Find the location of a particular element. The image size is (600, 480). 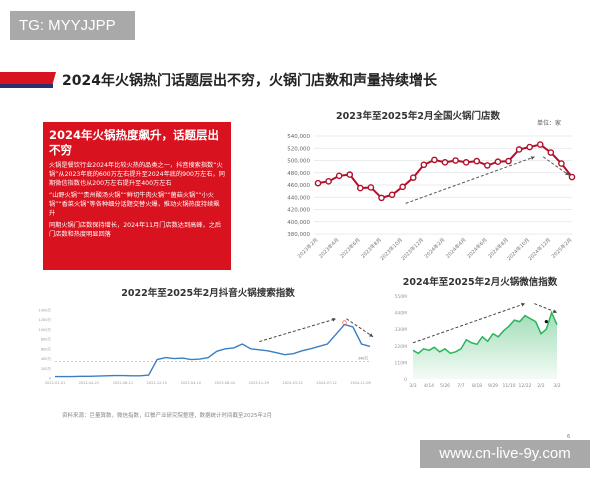

wechat-index-line is located at coordinates (485, 332).